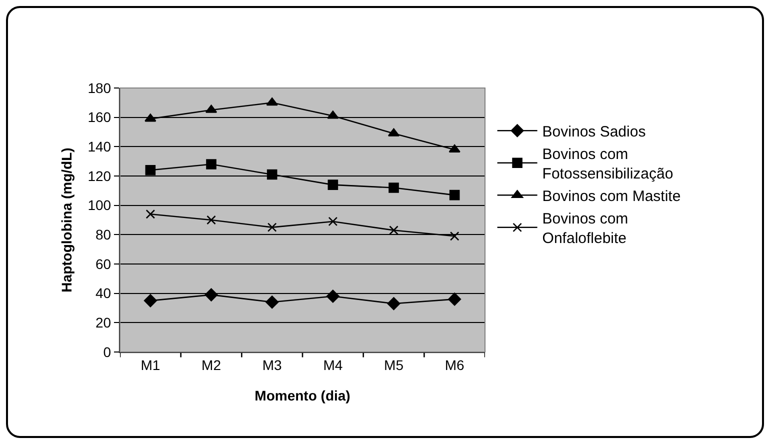  Describe the element at coordinates (272, 364) in the screenshot. I see `x-tick-label: M3` at that location.